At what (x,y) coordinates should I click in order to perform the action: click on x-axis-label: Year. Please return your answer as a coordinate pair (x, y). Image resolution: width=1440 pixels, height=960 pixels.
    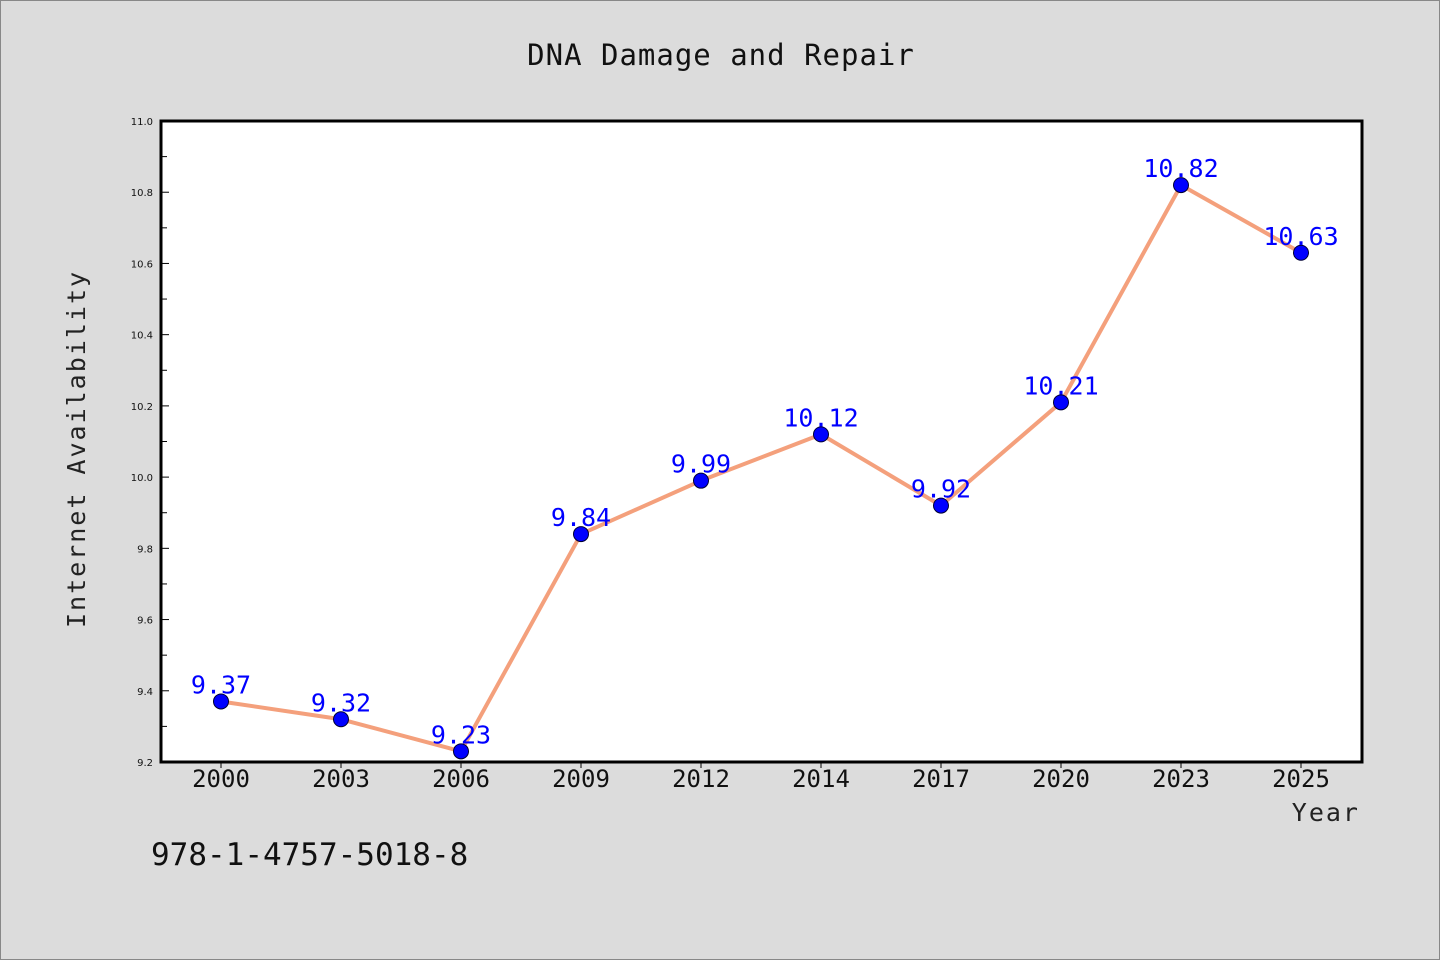
    Looking at the image, I should click on (1326, 812).